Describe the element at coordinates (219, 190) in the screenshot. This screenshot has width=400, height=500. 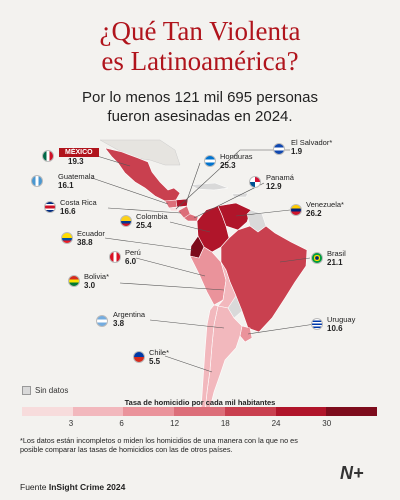
I see `caribbean-islands` at that location.